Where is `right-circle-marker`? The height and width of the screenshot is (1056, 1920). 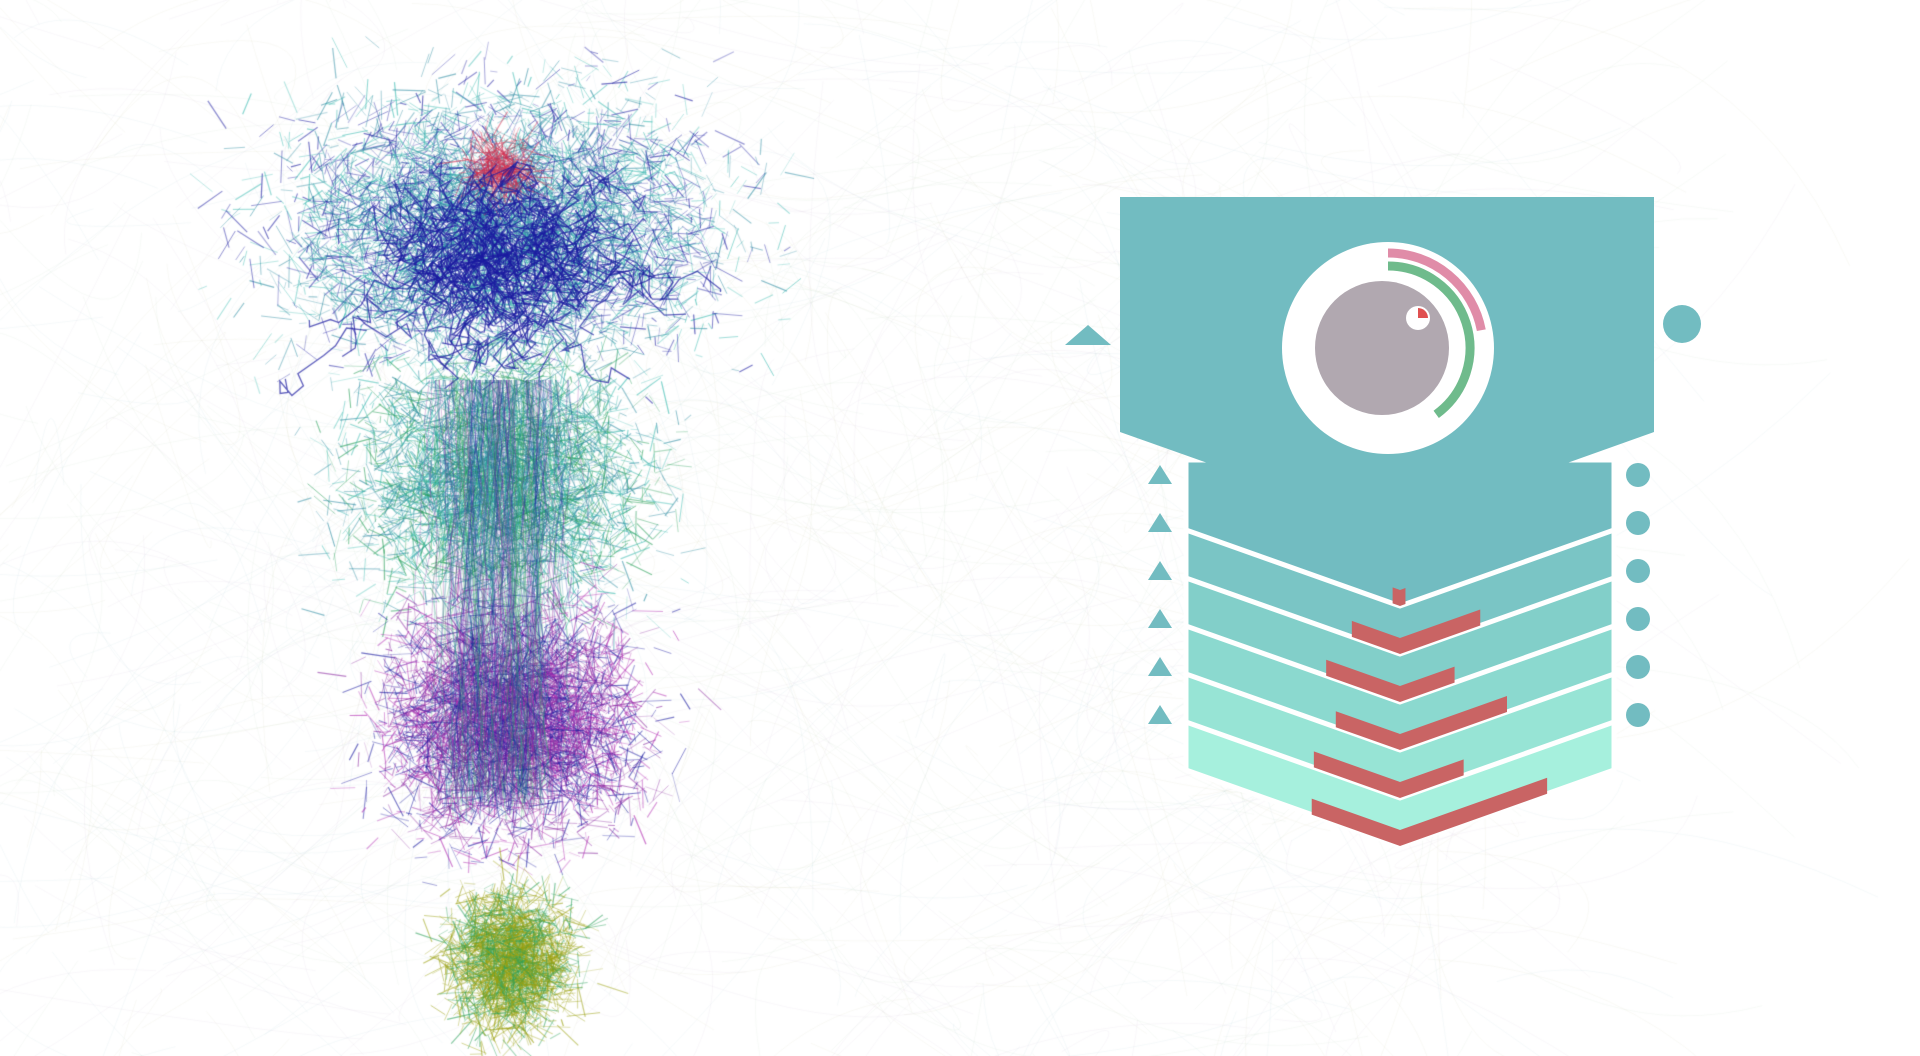 right-circle-marker is located at coordinates (1682, 324).